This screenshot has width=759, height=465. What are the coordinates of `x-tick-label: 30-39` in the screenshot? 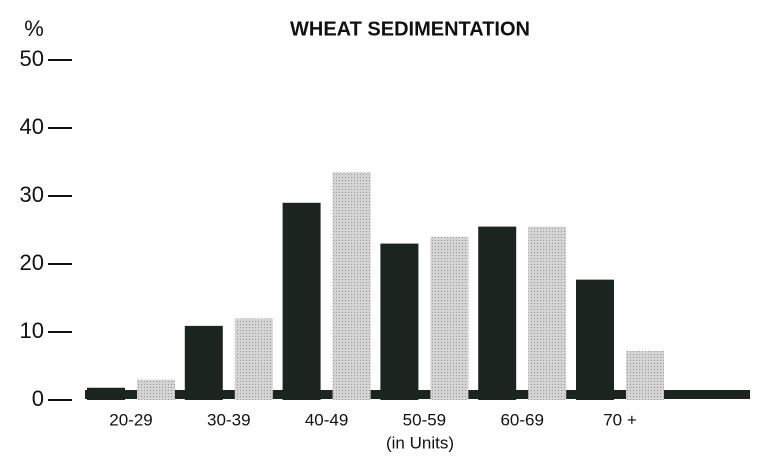 It's located at (228, 419).